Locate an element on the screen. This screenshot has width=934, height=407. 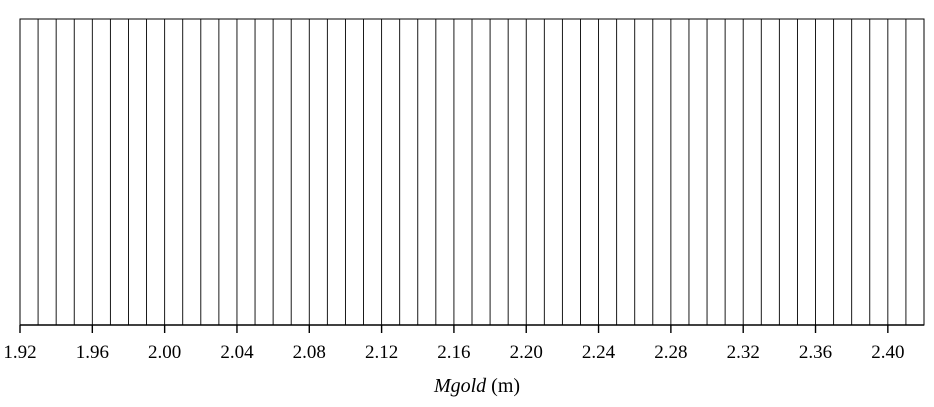
x-tick-label: 2.04 is located at coordinates (237, 352).